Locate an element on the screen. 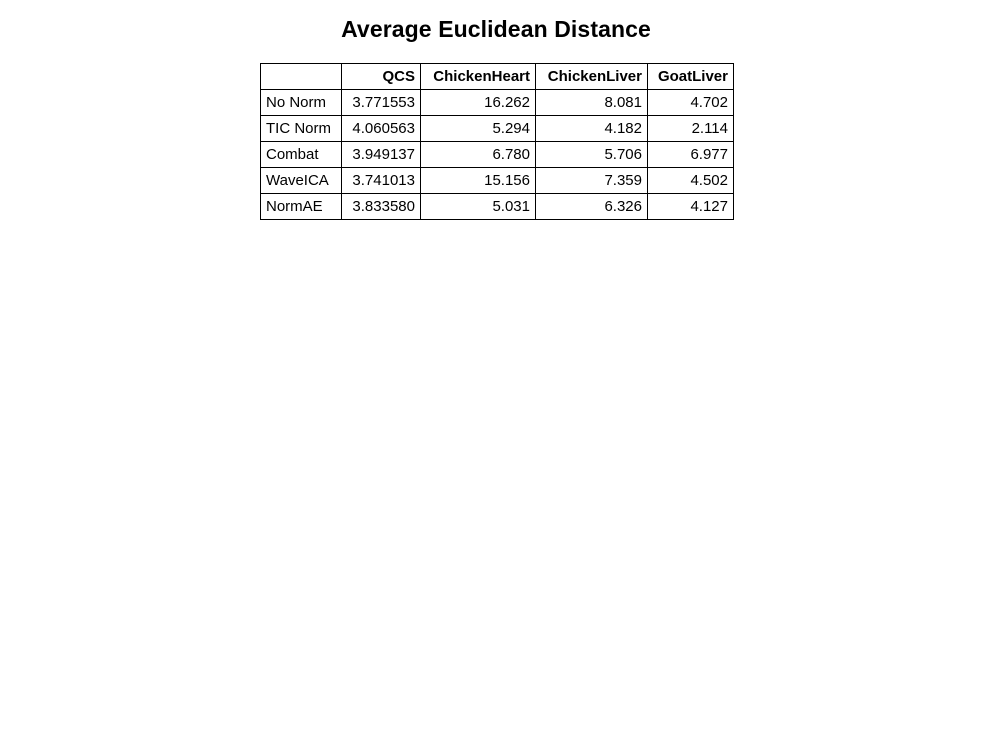  cell-chickenliver: 5.706 is located at coordinates (591, 154).